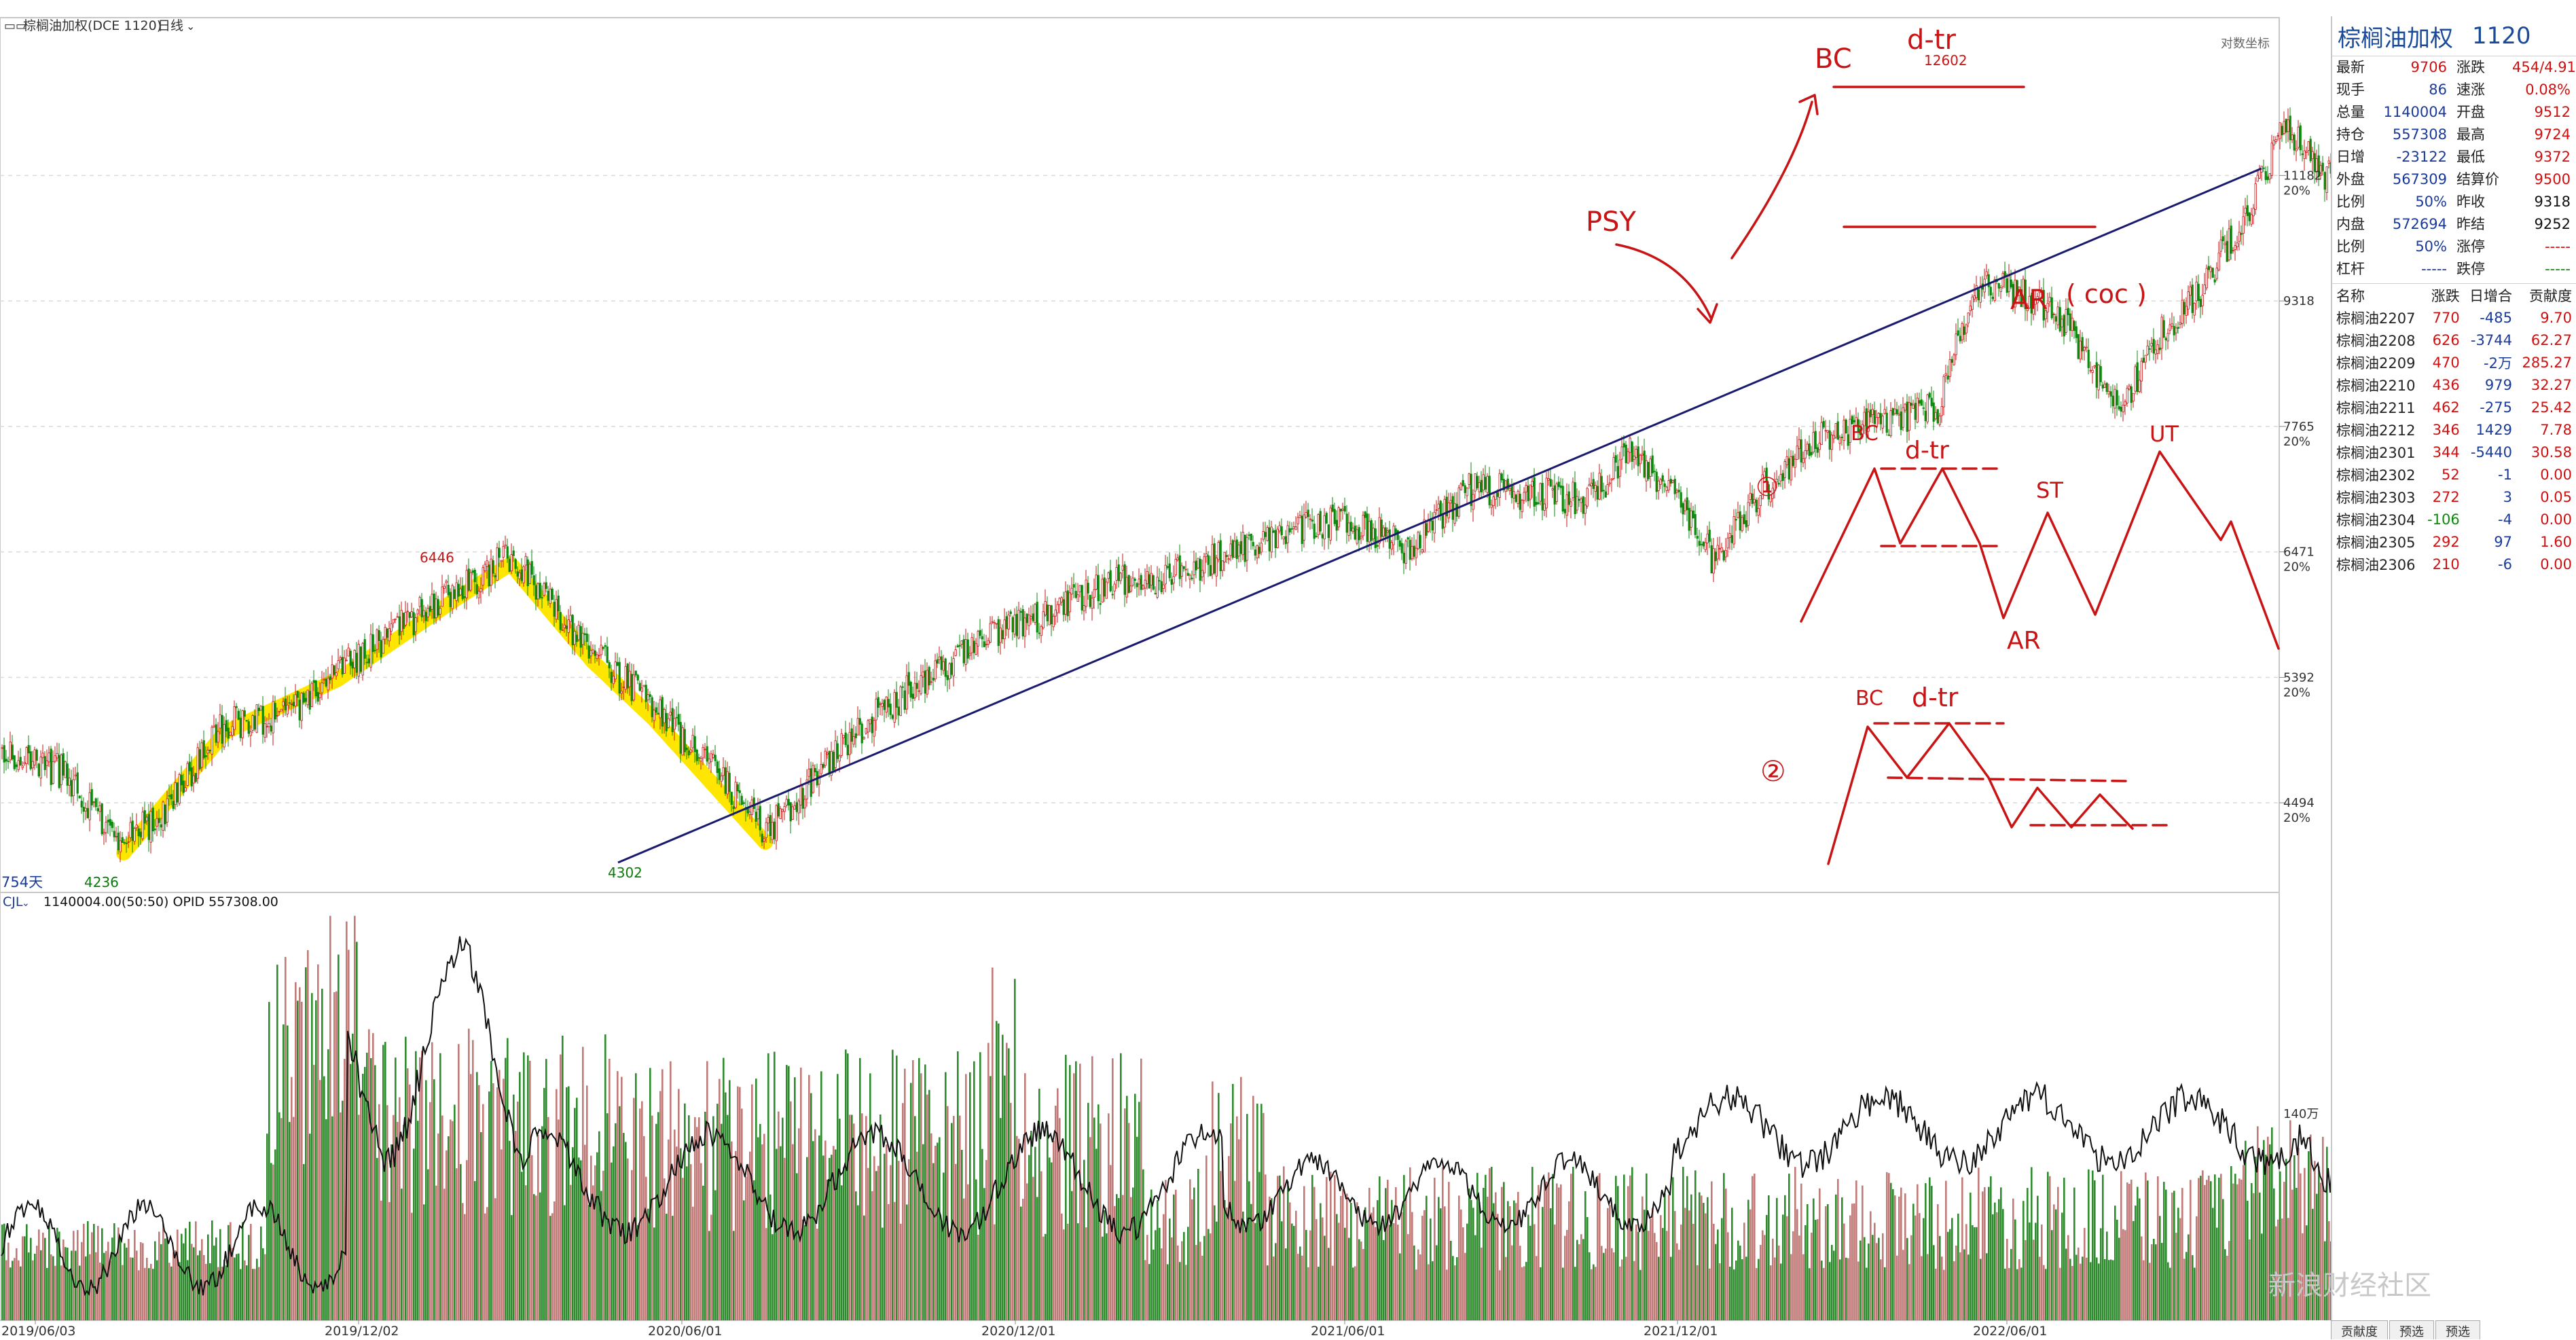 The image size is (2576, 1340). I want to click on contract-row: 棕榈油2210 436 979 32.27, so click(2454, 385).